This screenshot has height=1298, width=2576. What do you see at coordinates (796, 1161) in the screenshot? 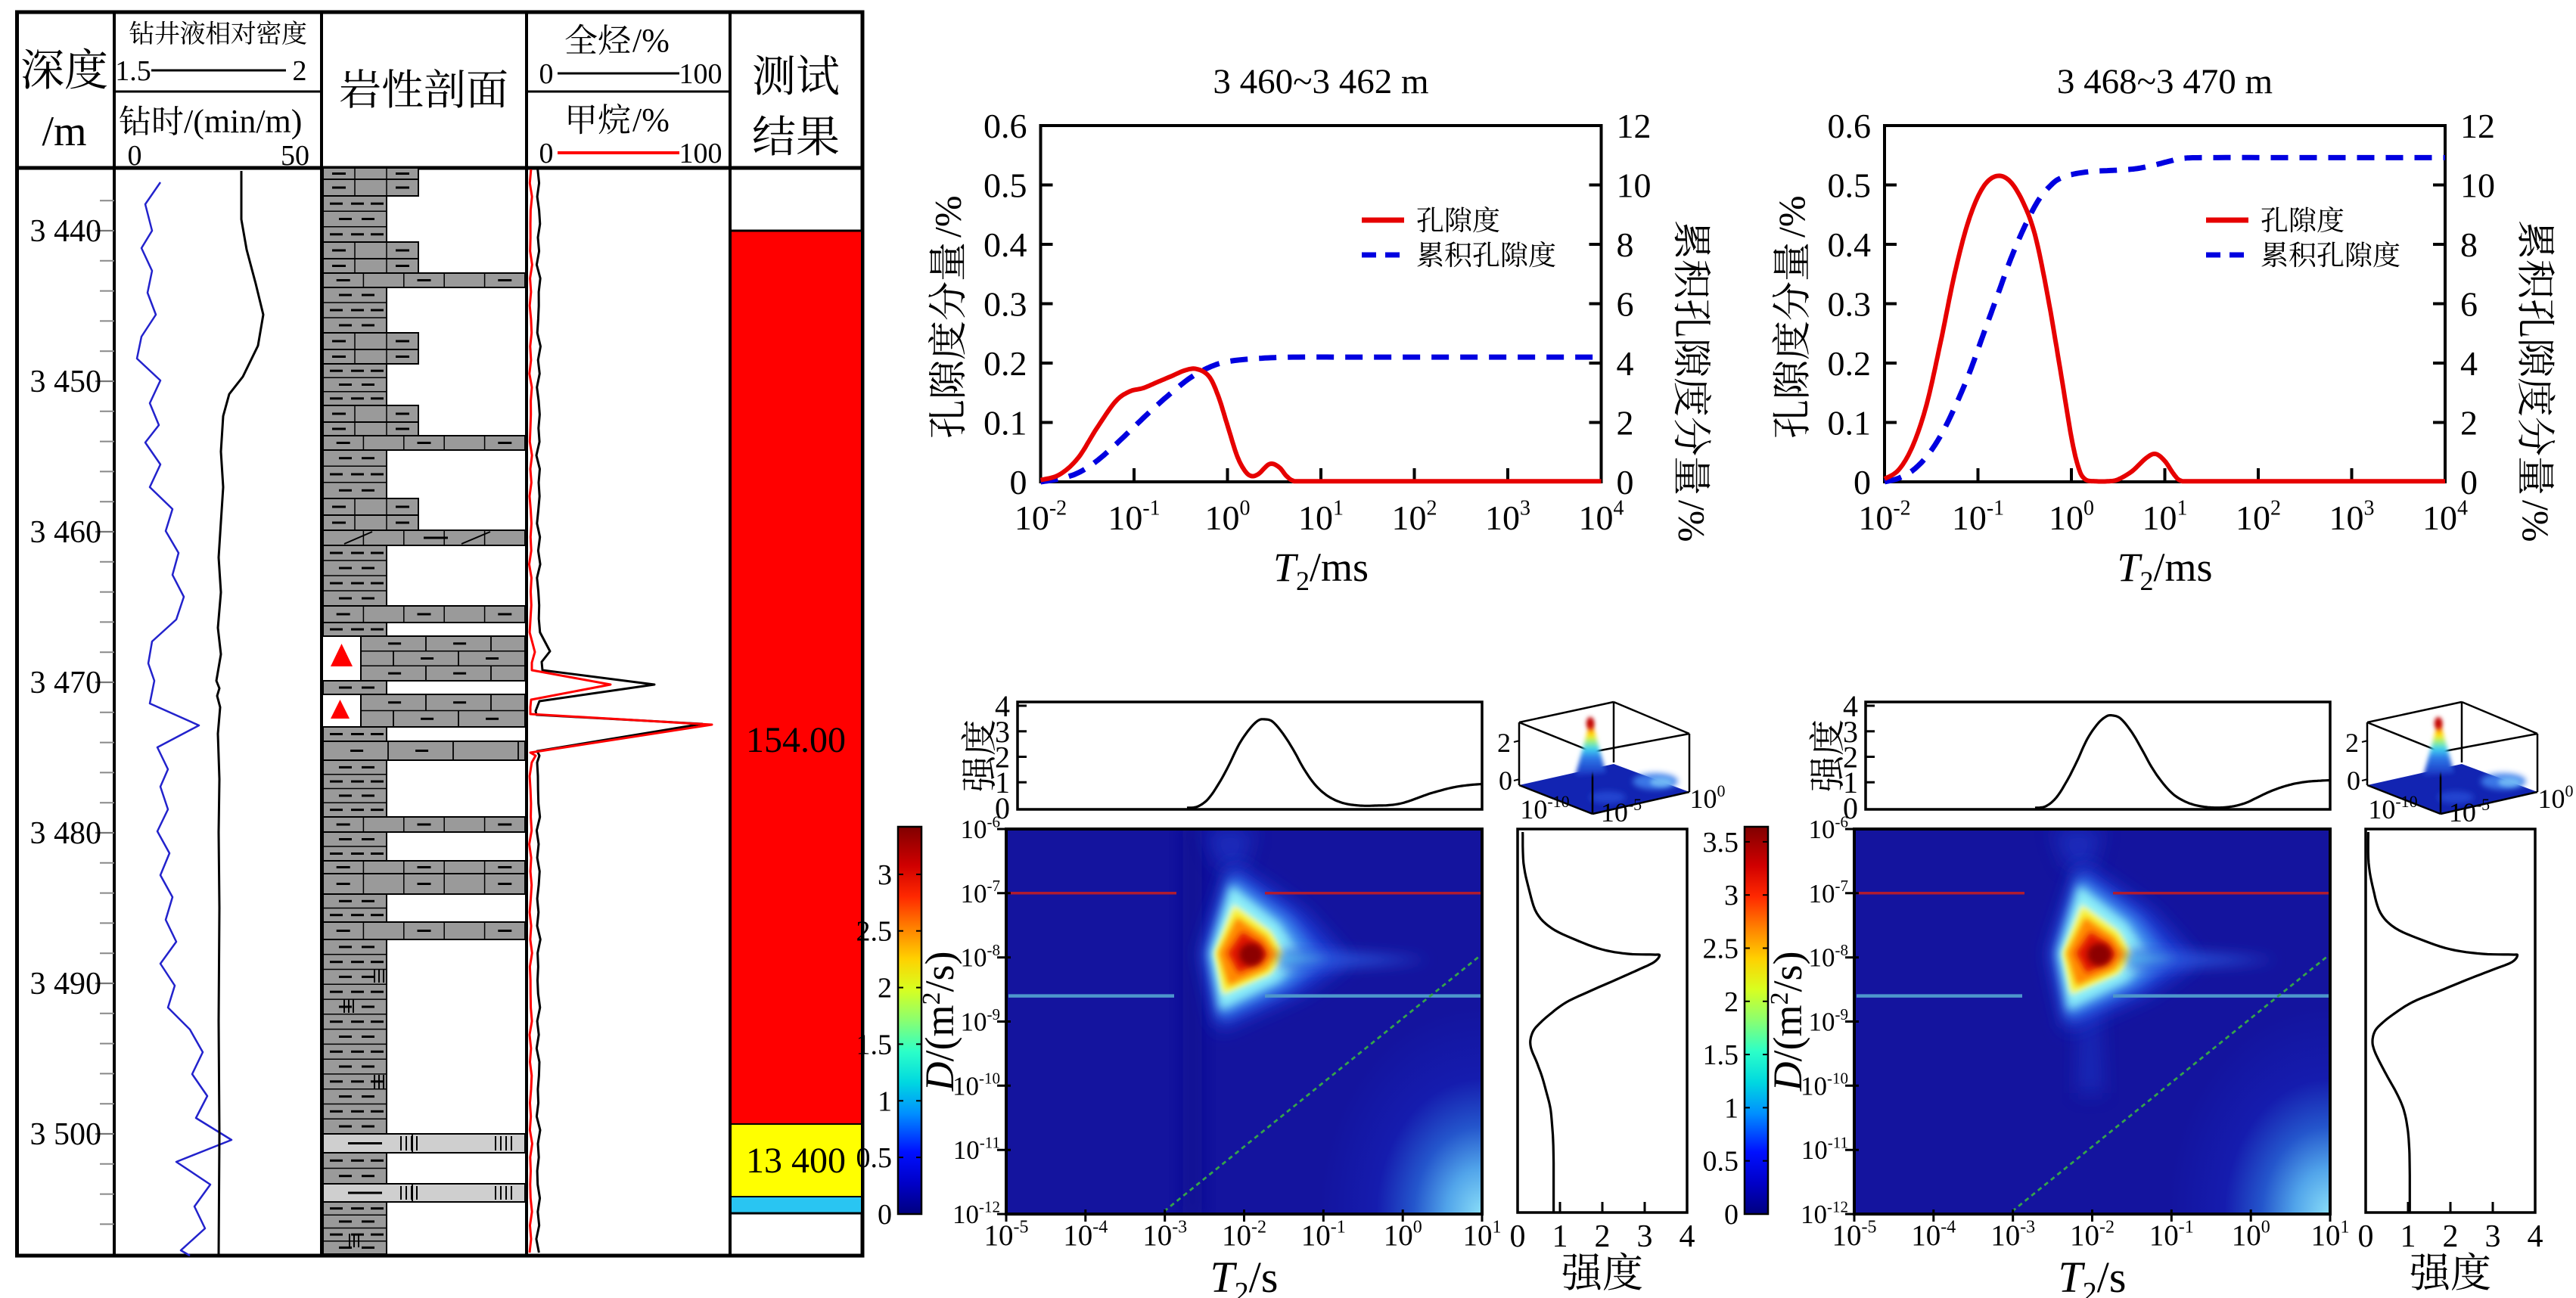
I see `svg-text: 13 400` at bounding box center [796, 1161].